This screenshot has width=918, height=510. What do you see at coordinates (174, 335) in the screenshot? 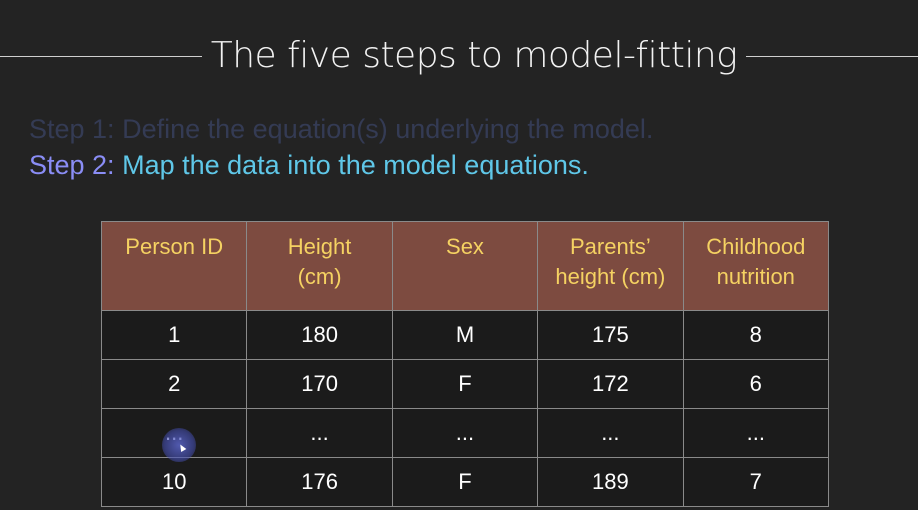
I see `cell-person-id: 1` at bounding box center [174, 335].